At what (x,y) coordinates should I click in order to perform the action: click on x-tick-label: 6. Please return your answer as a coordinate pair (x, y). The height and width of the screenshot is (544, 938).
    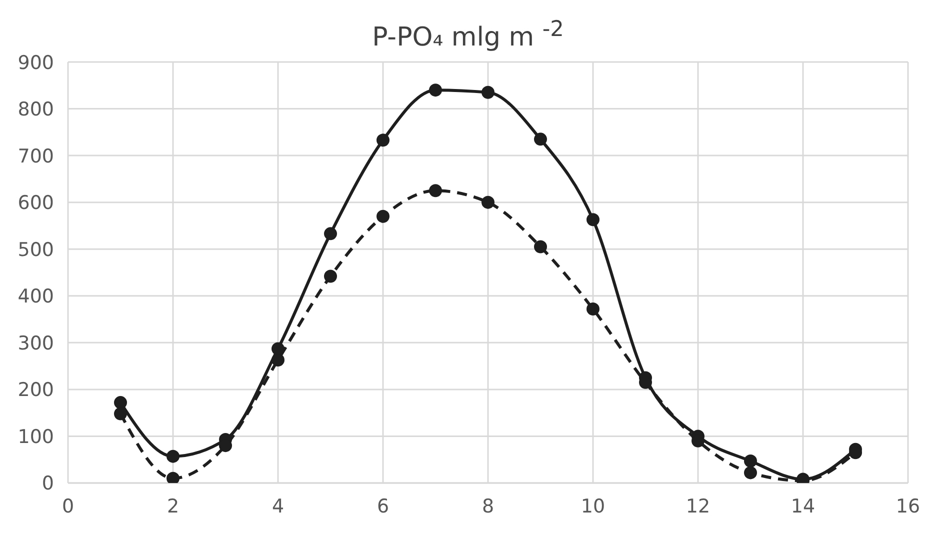
    Looking at the image, I should click on (383, 506).